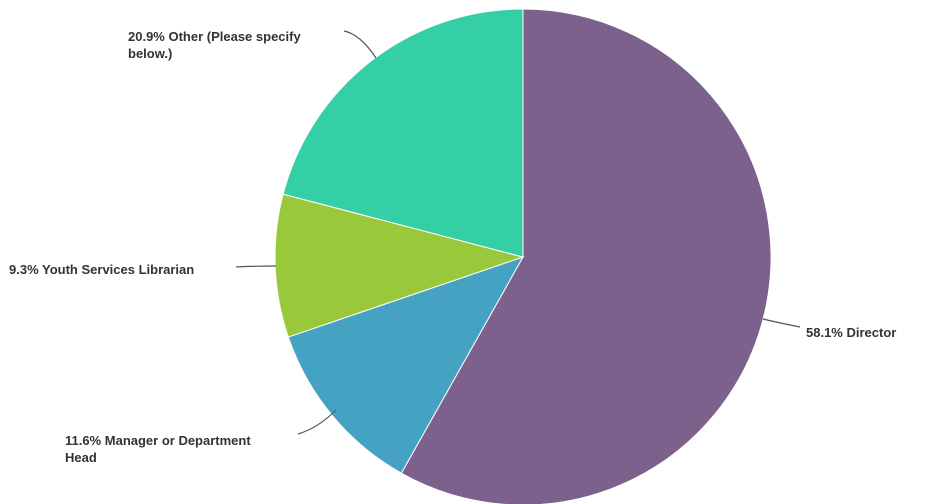 Image resolution: width=926 pixels, height=504 pixels. I want to click on slice-label-3: 9.3% Youth Services Librarian, so click(101, 269).